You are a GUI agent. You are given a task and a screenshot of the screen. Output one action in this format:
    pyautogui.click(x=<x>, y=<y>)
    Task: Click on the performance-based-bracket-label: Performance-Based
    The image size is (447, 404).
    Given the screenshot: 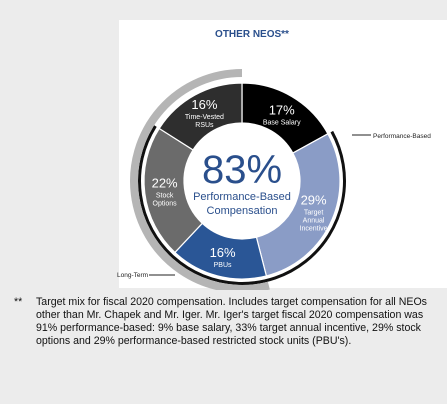 What is the action you would take?
    pyautogui.click(x=402, y=136)
    